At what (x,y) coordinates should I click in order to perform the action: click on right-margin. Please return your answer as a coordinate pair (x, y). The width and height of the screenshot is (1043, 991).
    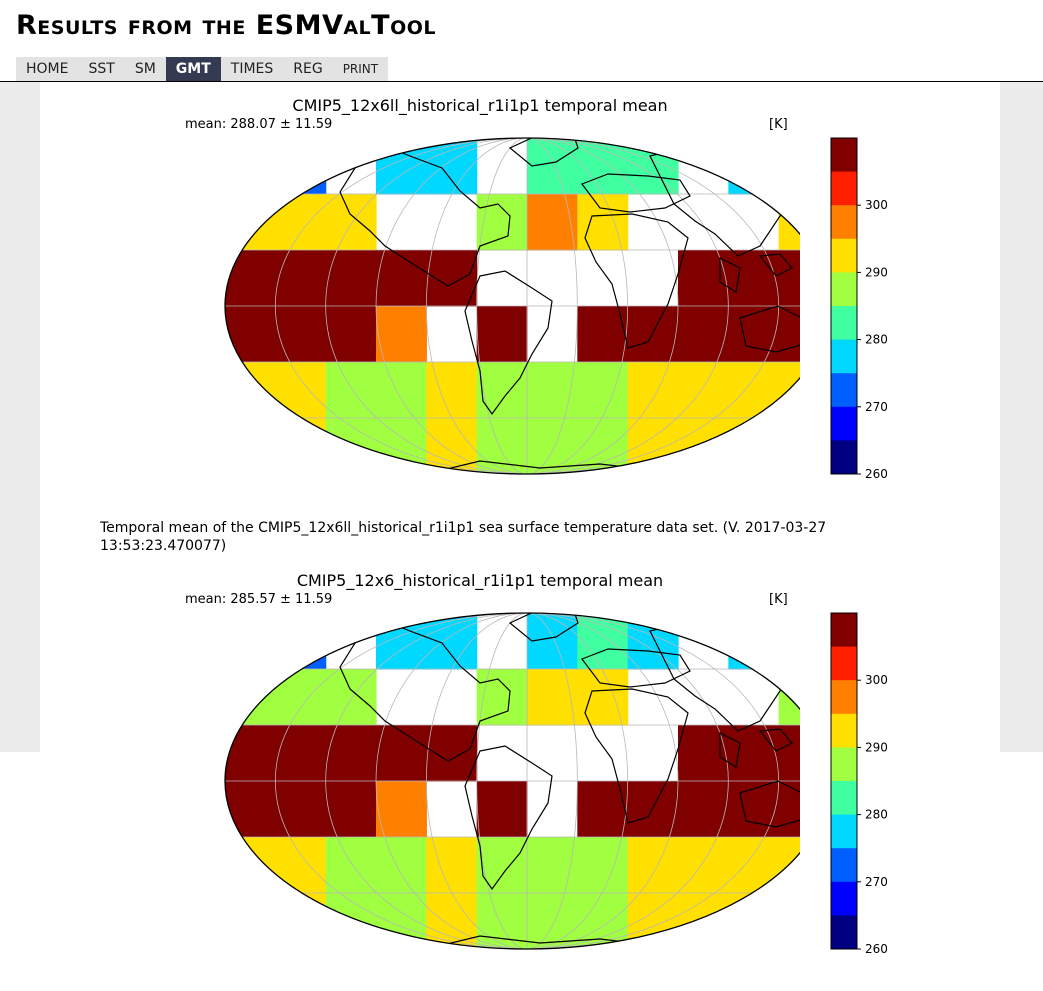
    Looking at the image, I should click on (1021, 417).